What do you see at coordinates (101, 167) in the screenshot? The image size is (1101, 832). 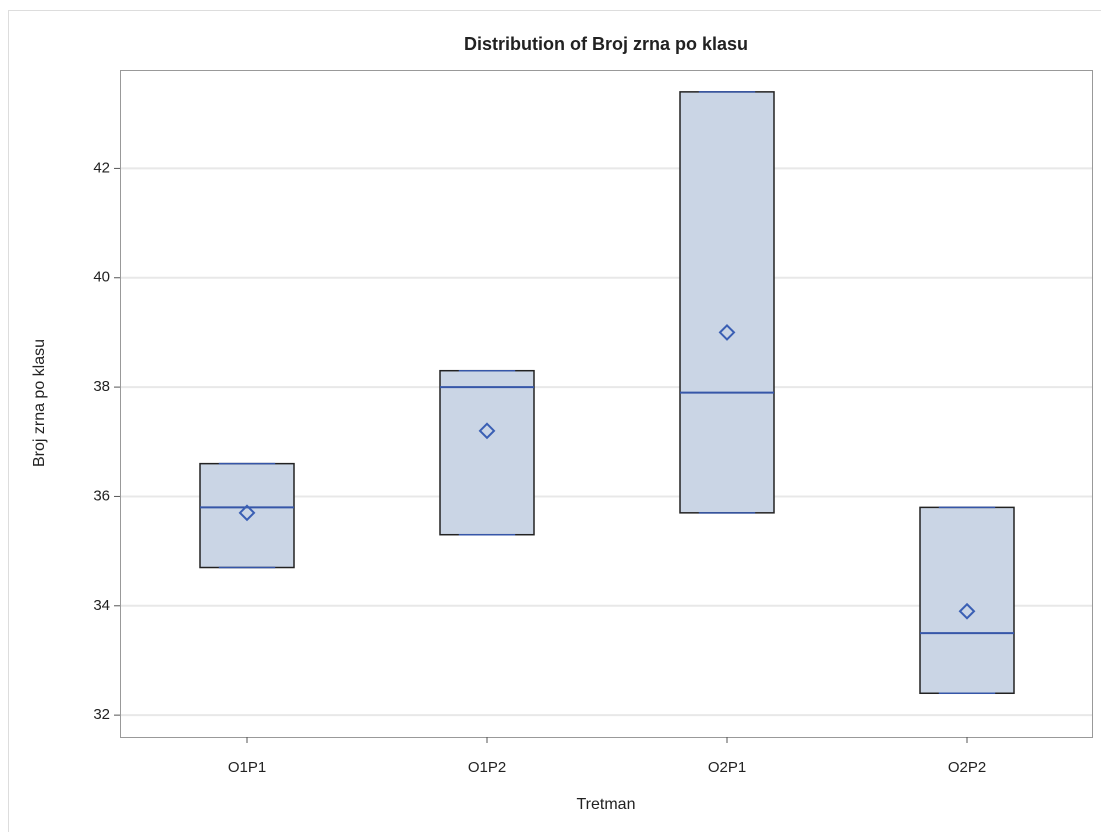 I see `y-tick-label: 42` at bounding box center [101, 167].